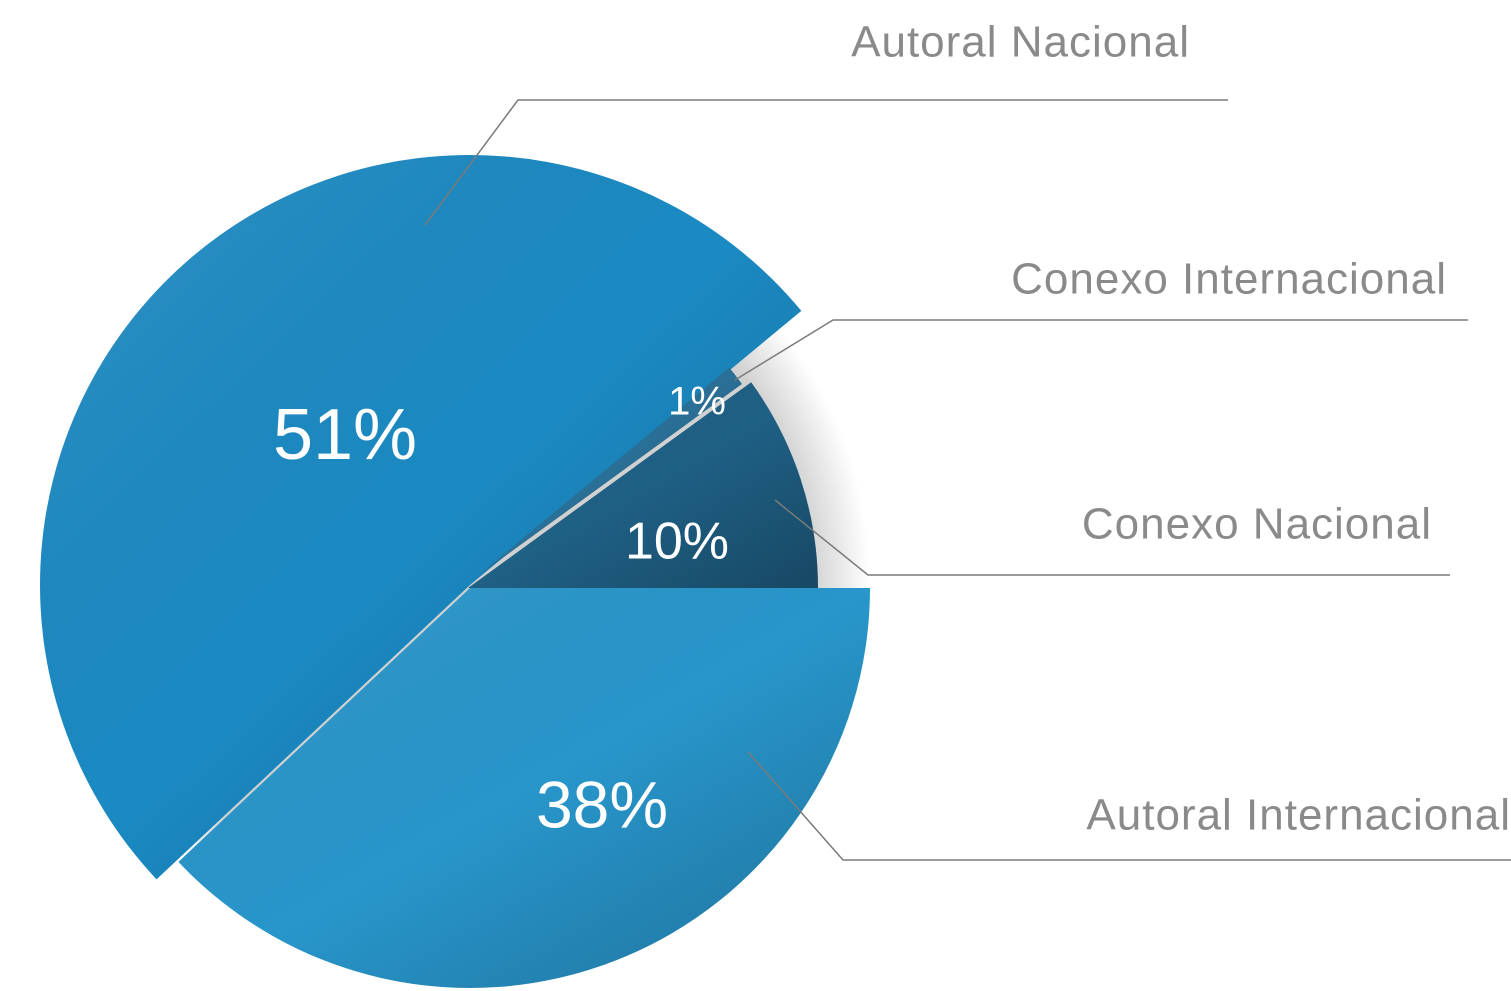 Image resolution: width=1511 pixels, height=991 pixels. I want to click on value-label: 51%, so click(345, 435).